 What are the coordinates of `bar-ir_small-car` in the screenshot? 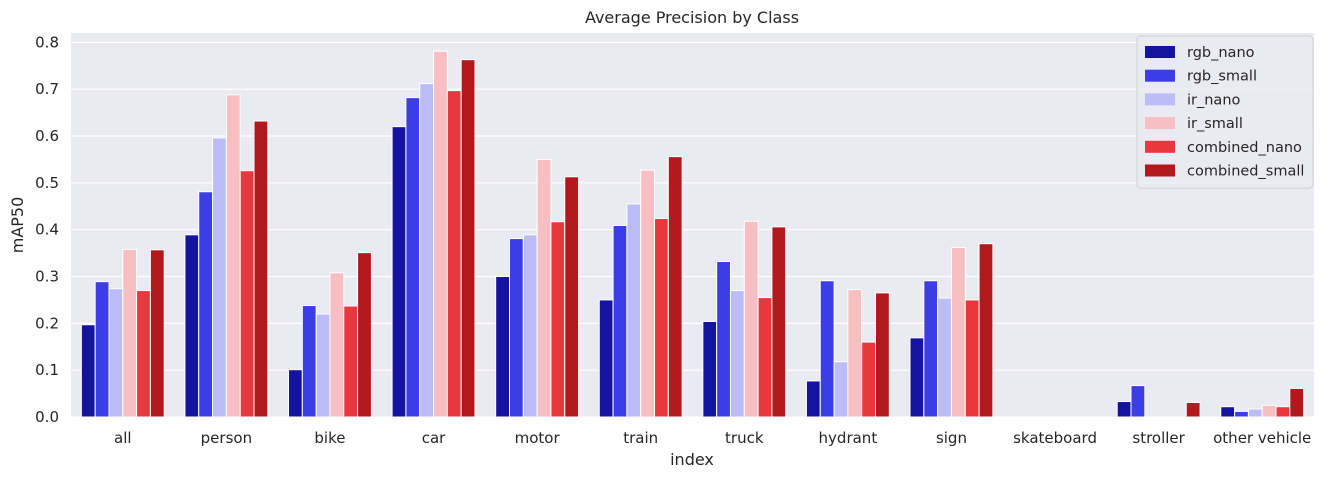 It's located at (440, 234).